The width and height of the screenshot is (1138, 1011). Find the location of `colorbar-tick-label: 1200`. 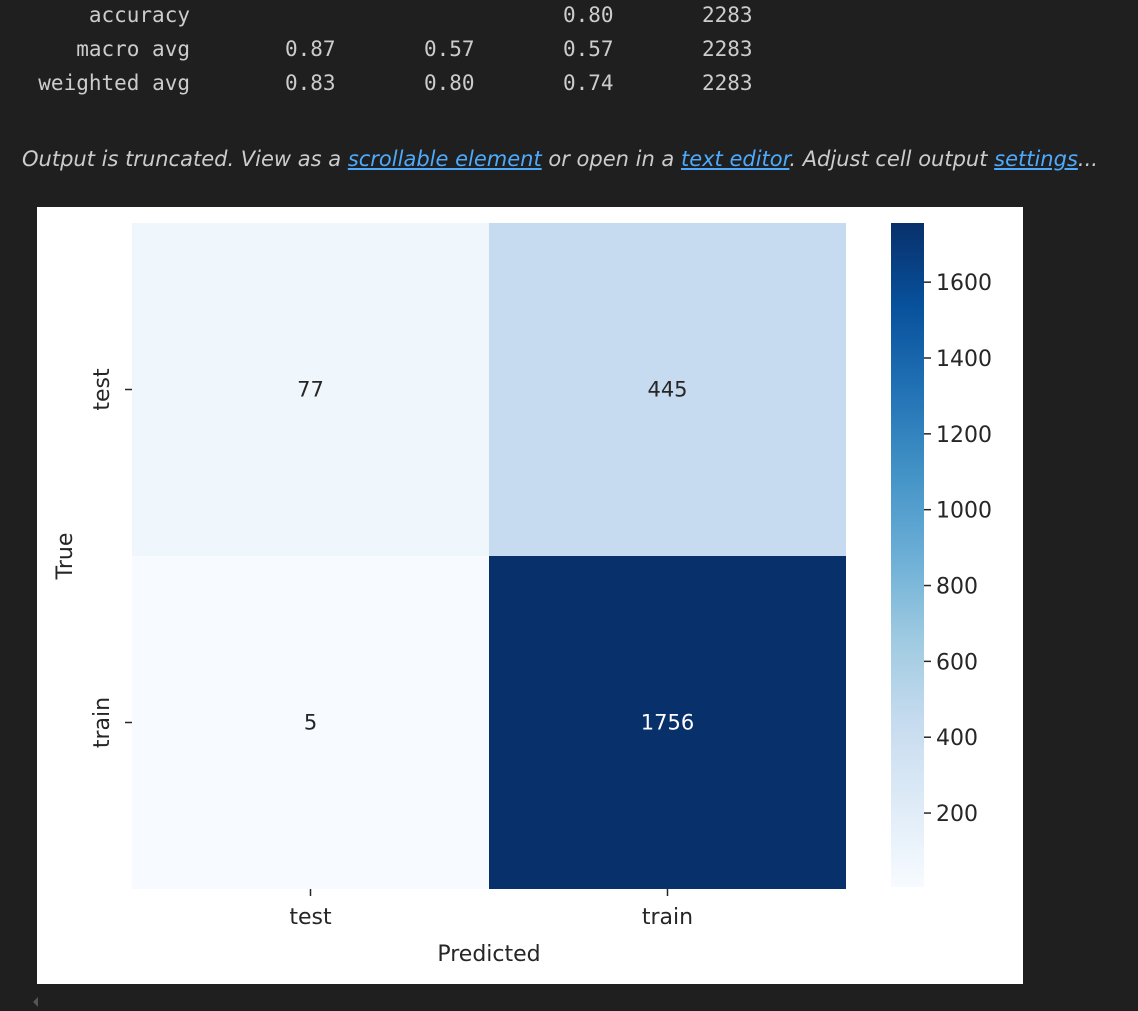

colorbar-tick-label: 1200 is located at coordinates (964, 435).